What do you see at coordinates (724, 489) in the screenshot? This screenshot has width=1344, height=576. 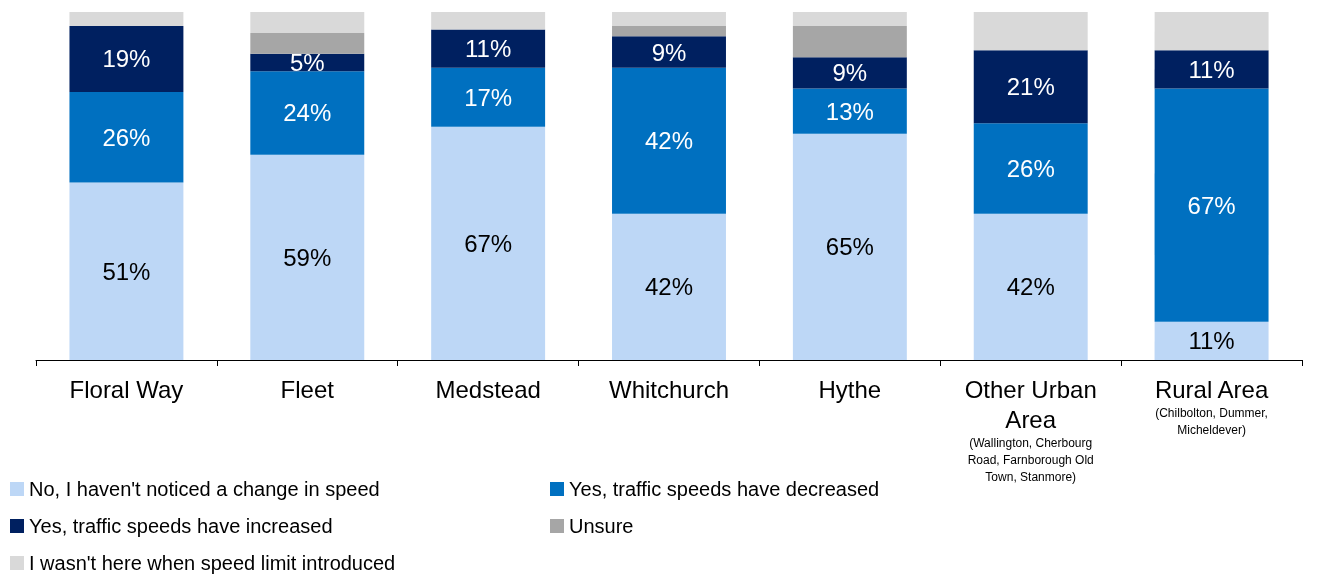 I see `legend-label: Yes, traffic speeds have decreased` at bounding box center [724, 489].